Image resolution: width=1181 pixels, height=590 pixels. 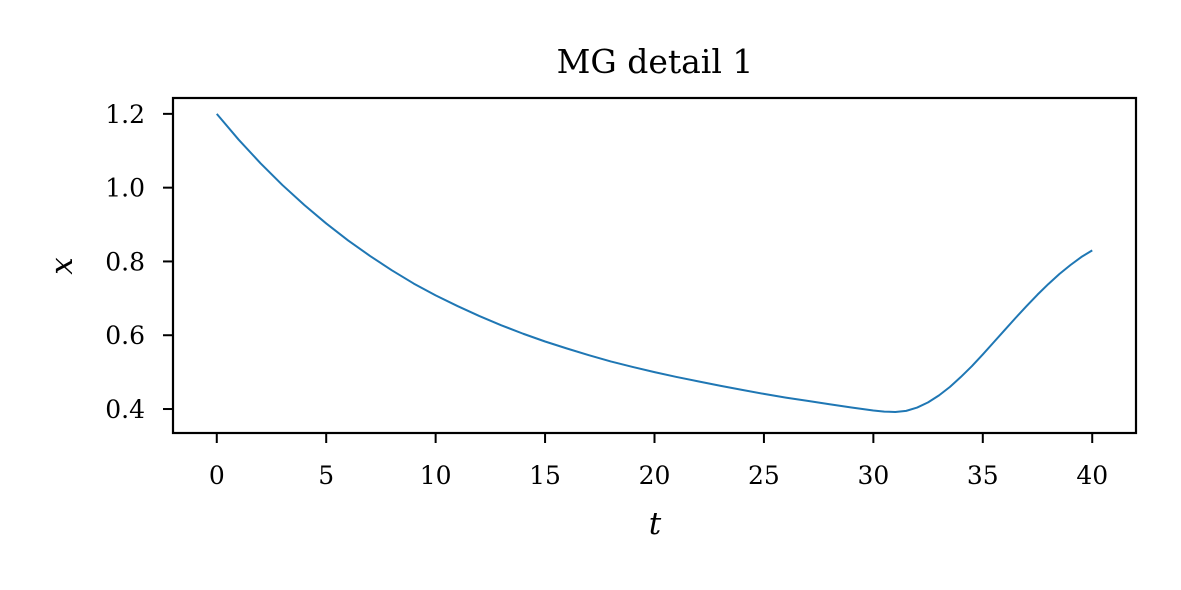 What do you see at coordinates (62, 266) in the screenshot?
I see `y-axis-title: x` at bounding box center [62, 266].